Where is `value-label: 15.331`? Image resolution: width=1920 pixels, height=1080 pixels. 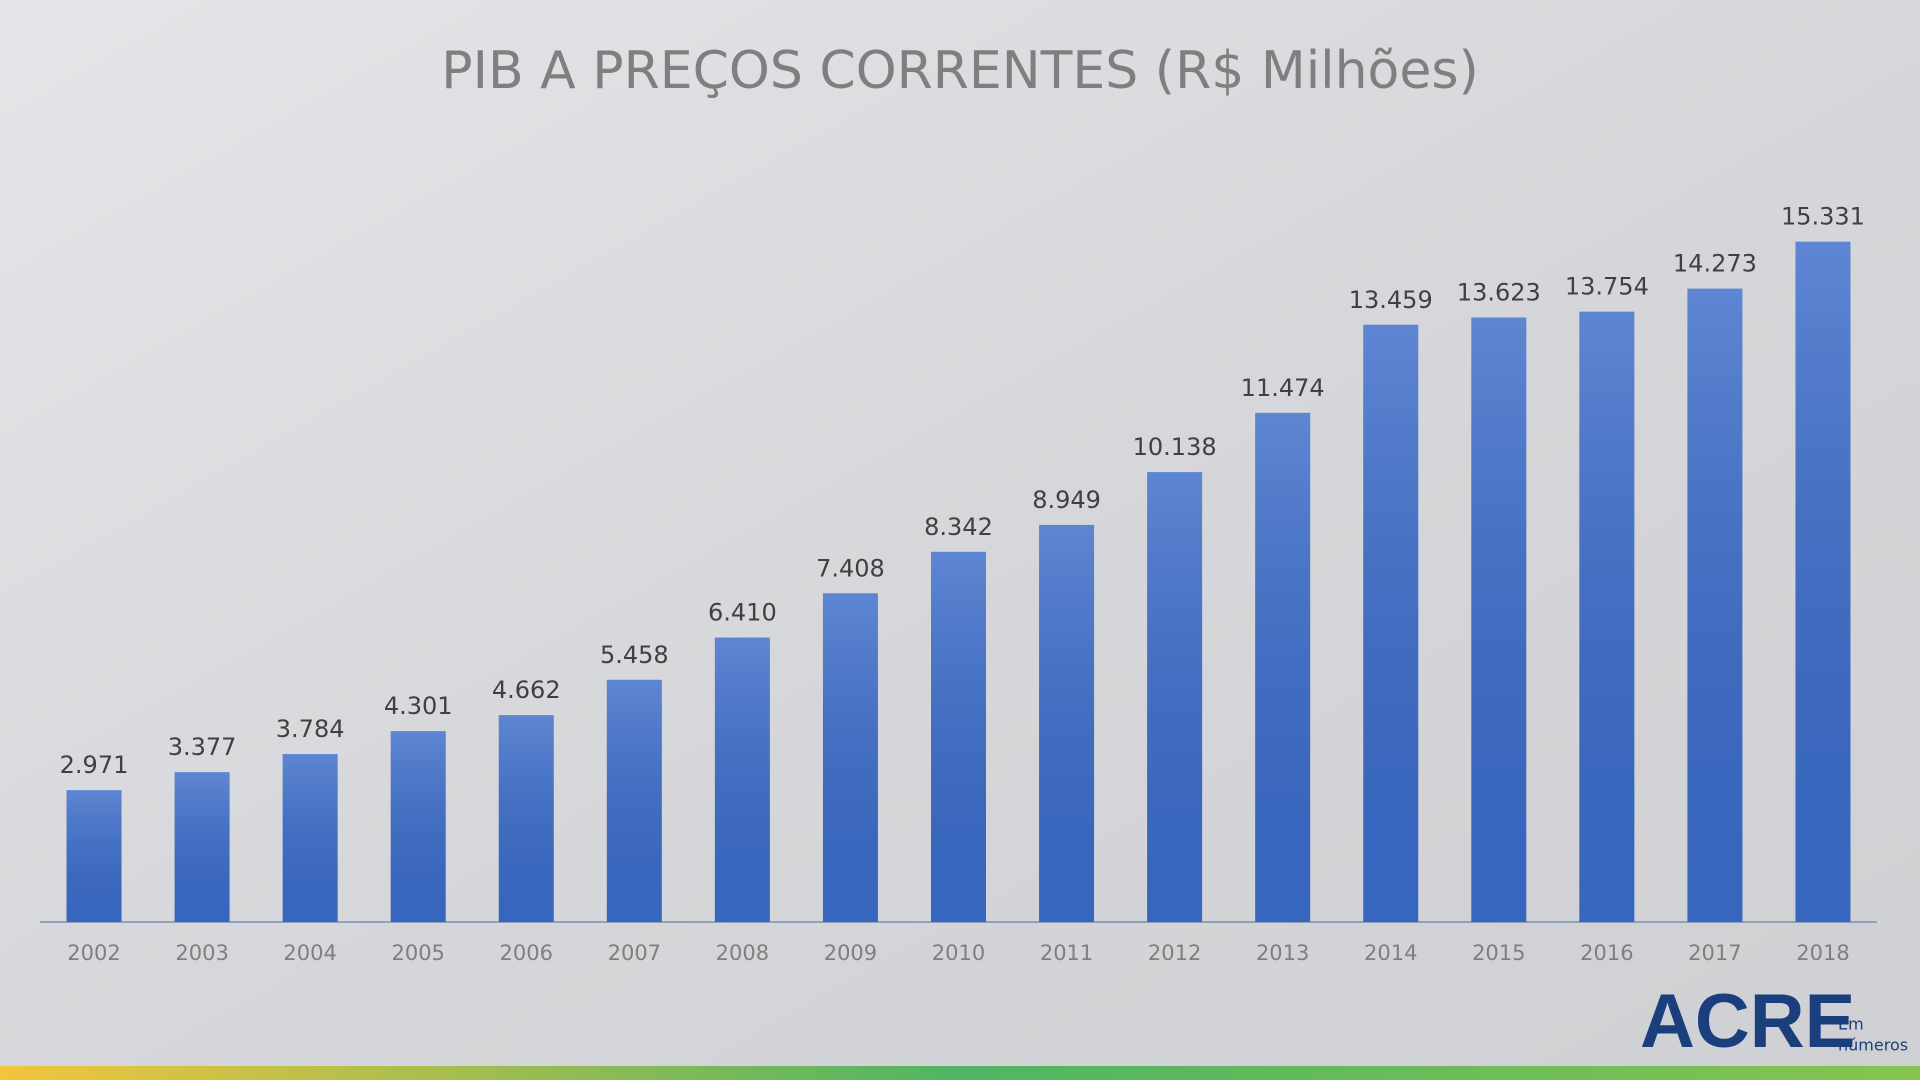
value-label: 15.331 is located at coordinates (1823, 217).